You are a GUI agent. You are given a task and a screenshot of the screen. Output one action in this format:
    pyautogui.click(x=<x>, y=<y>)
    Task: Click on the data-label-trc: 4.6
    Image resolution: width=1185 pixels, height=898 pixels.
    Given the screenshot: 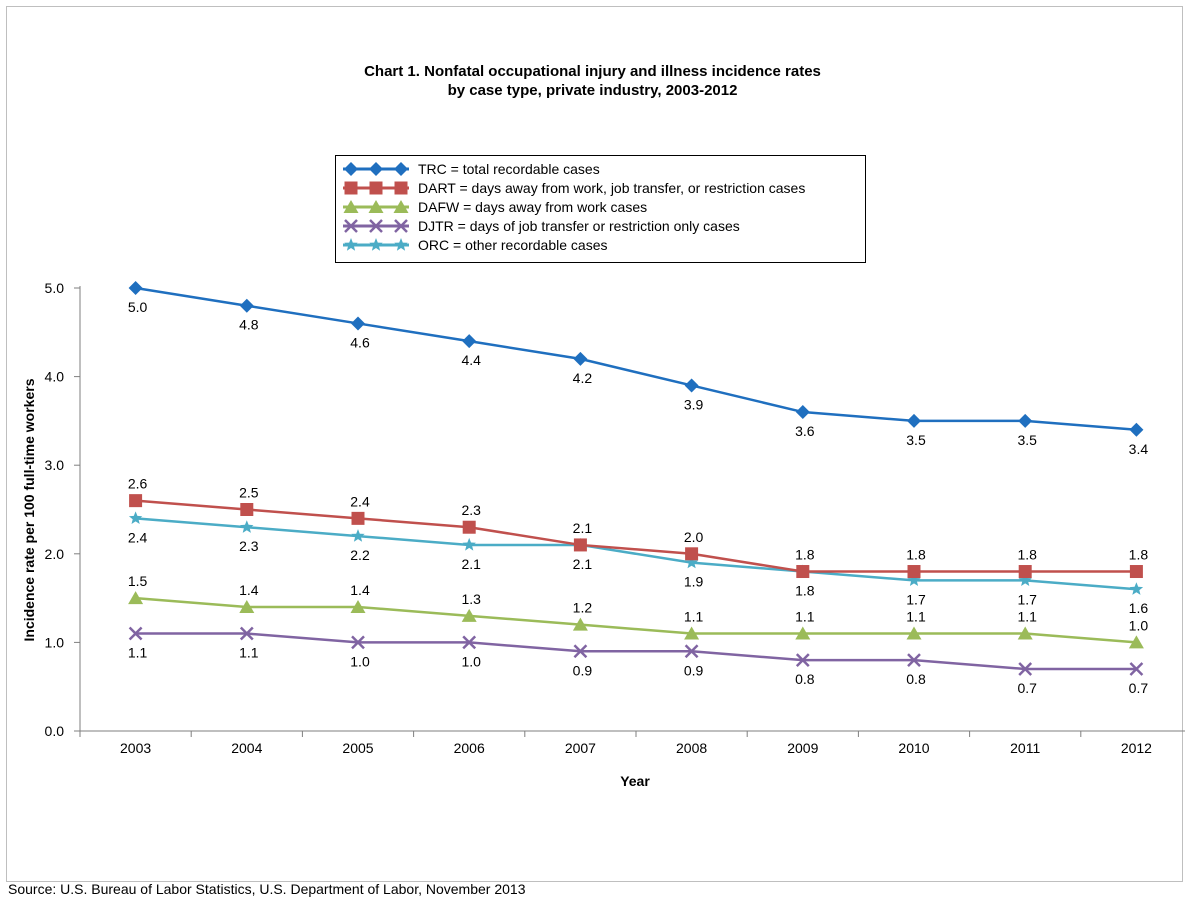 What is the action you would take?
    pyautogui.click(x=360, y=342)
    